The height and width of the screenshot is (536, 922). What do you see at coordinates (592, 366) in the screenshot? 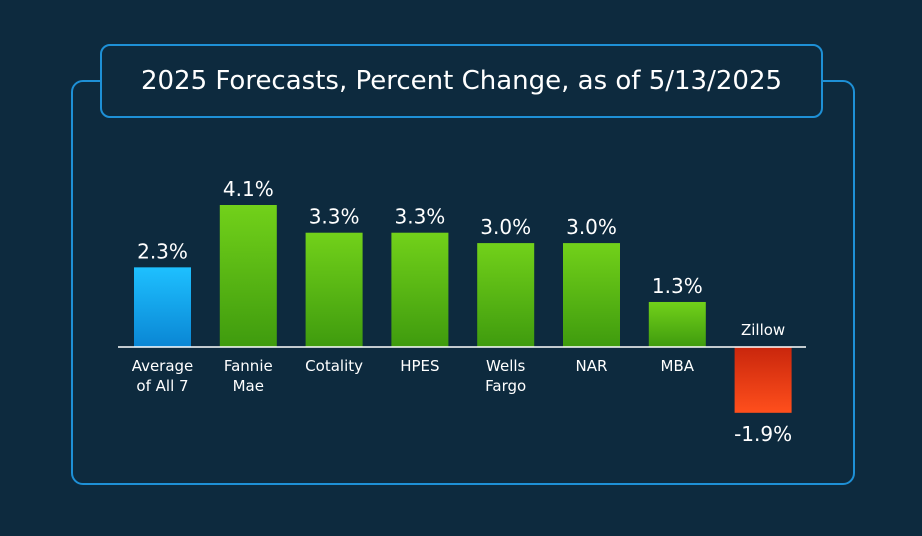
I see `category-label: NAR` at bounding box center [592, 366].